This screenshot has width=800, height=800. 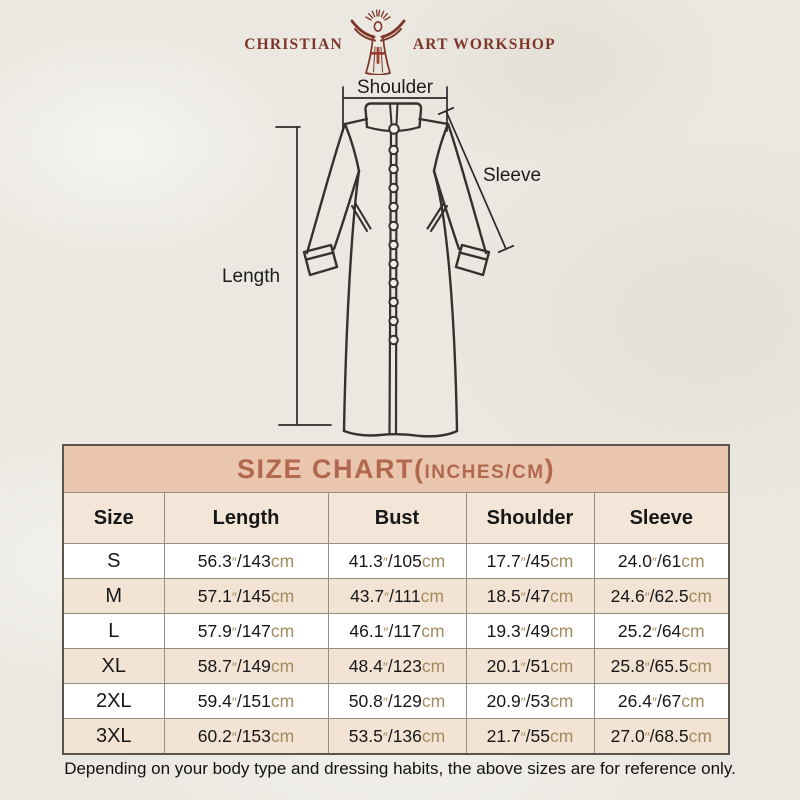 I want to click on cm-value: 117, so click(x=407, y=630).